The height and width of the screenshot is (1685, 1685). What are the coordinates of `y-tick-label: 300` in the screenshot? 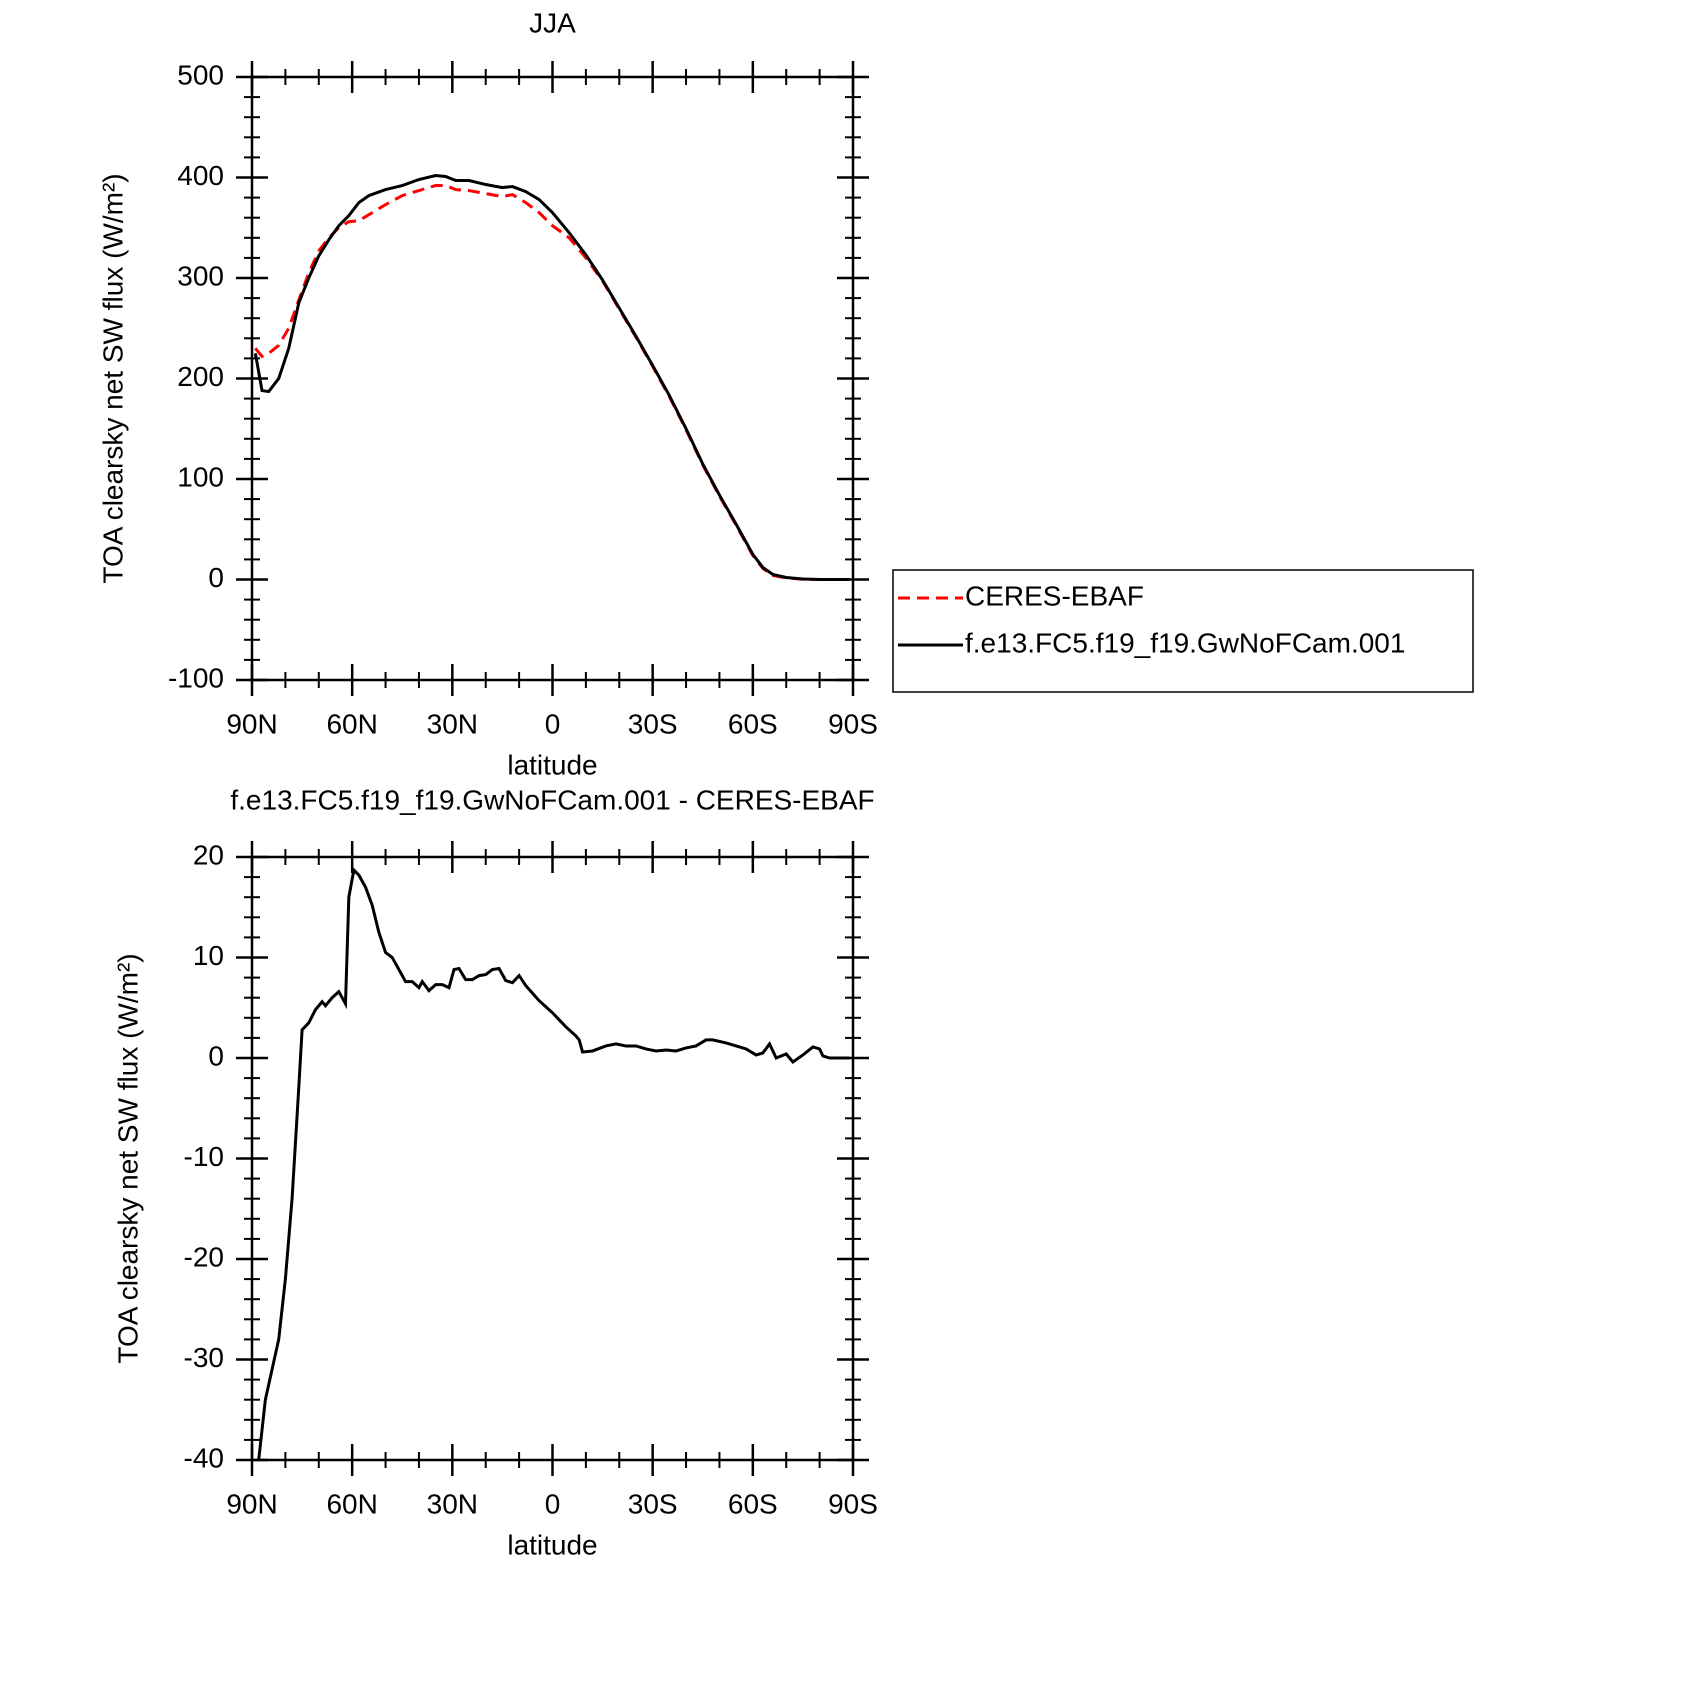 It's located at (200, 275).